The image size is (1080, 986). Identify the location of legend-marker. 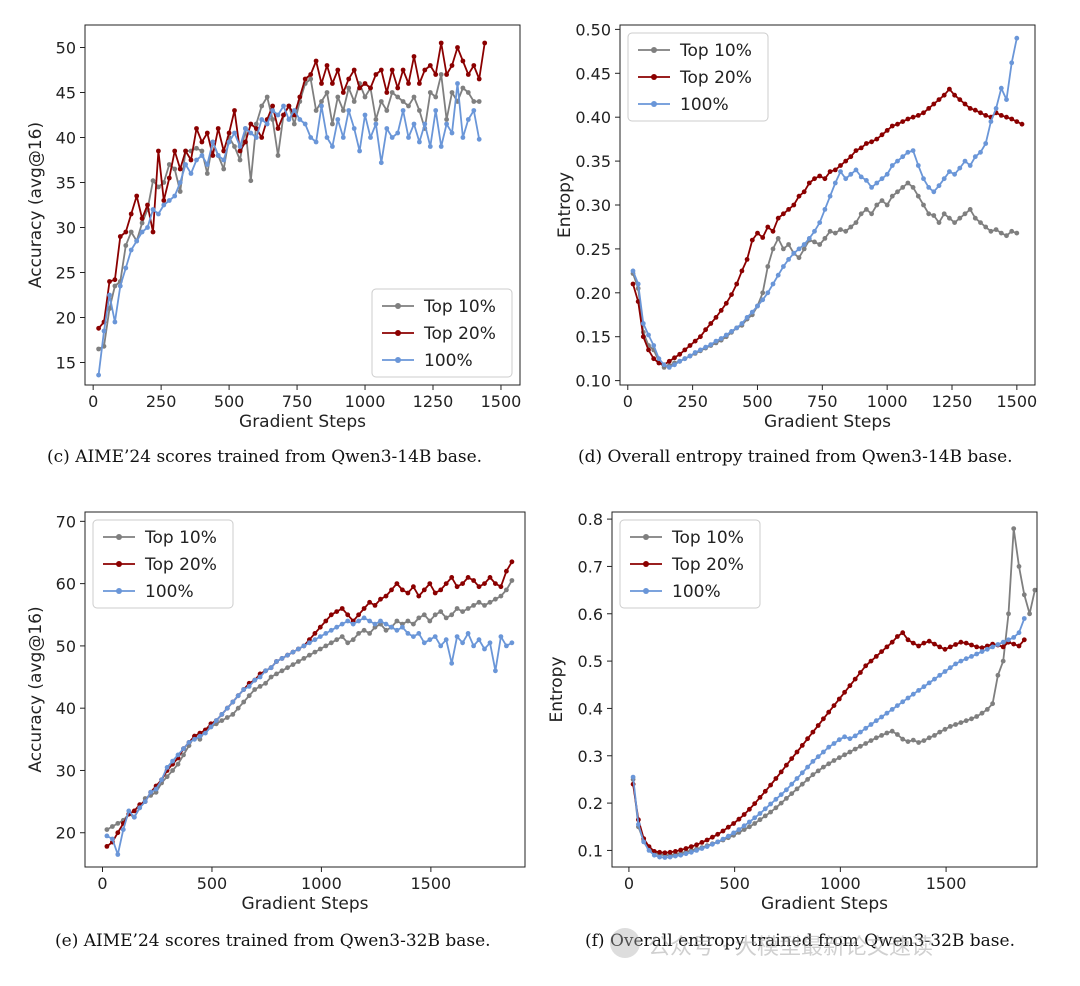
(646, 591).